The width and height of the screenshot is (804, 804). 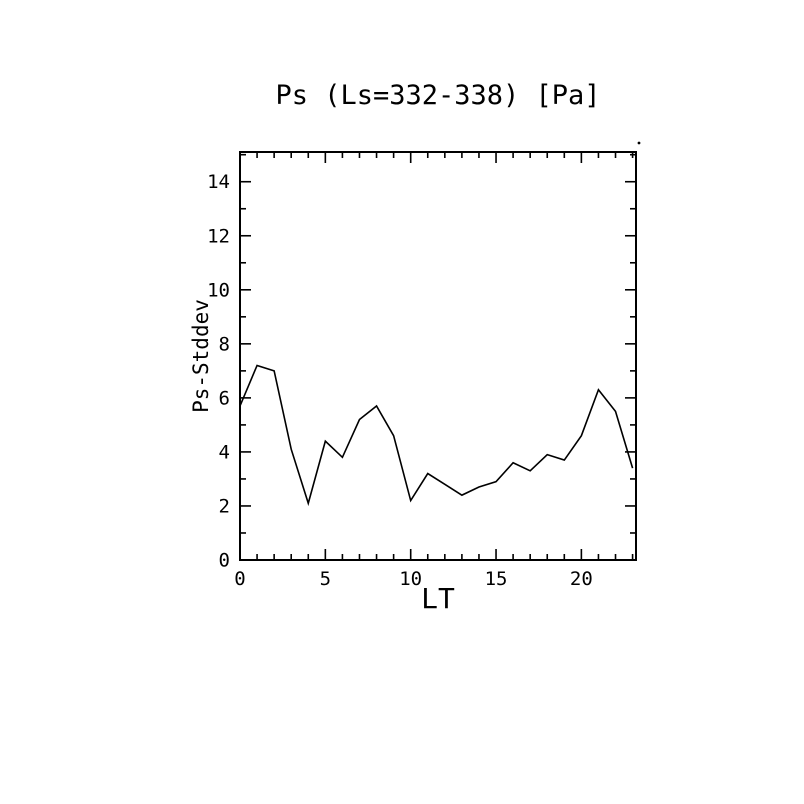 I want to click on x-tick-label: 5, so click(x=325, y=579).